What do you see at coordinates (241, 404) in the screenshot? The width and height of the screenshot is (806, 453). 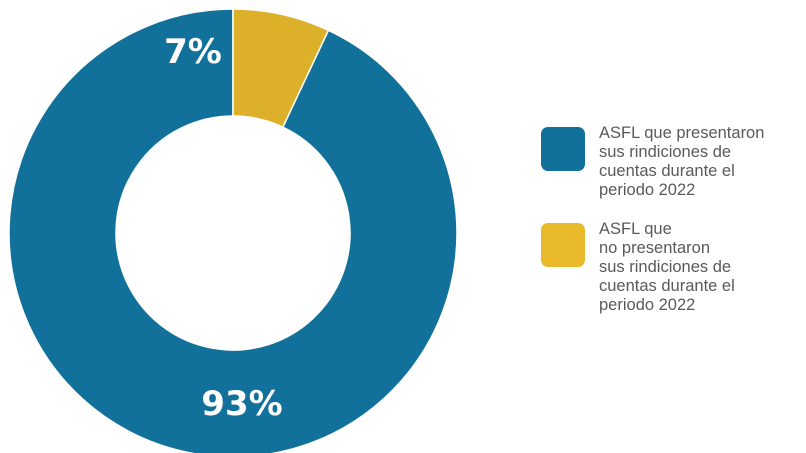 I see `slice-label-presented: 93%` at bounding box center [241, 404].